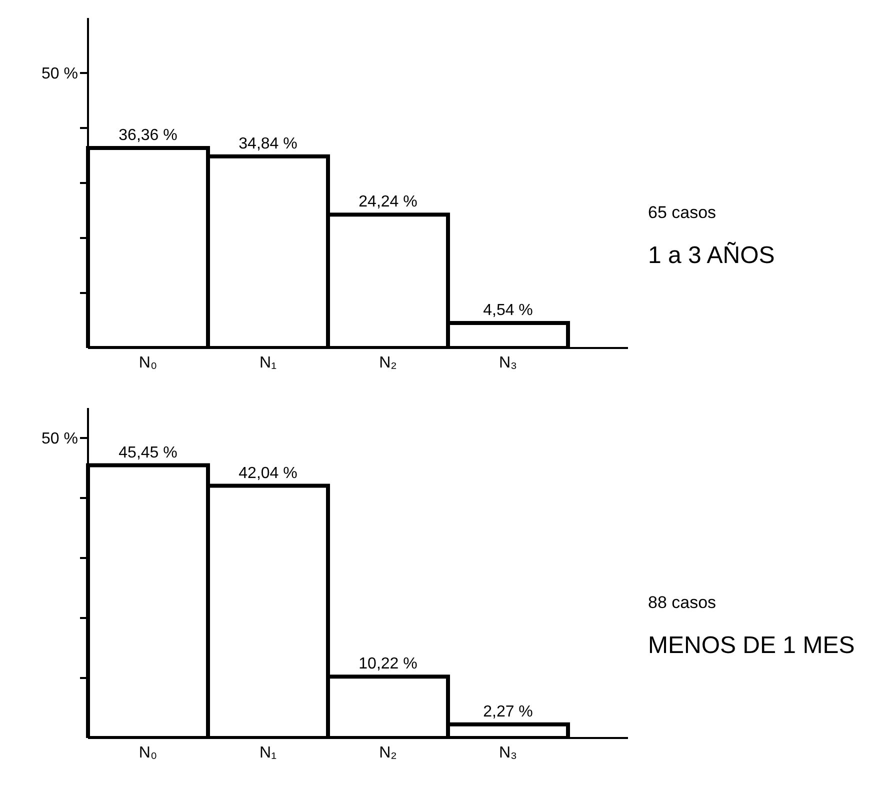  Describe the element at coordinates (682, 212) in the screenshot. I see `text: 65 casos` at that location.